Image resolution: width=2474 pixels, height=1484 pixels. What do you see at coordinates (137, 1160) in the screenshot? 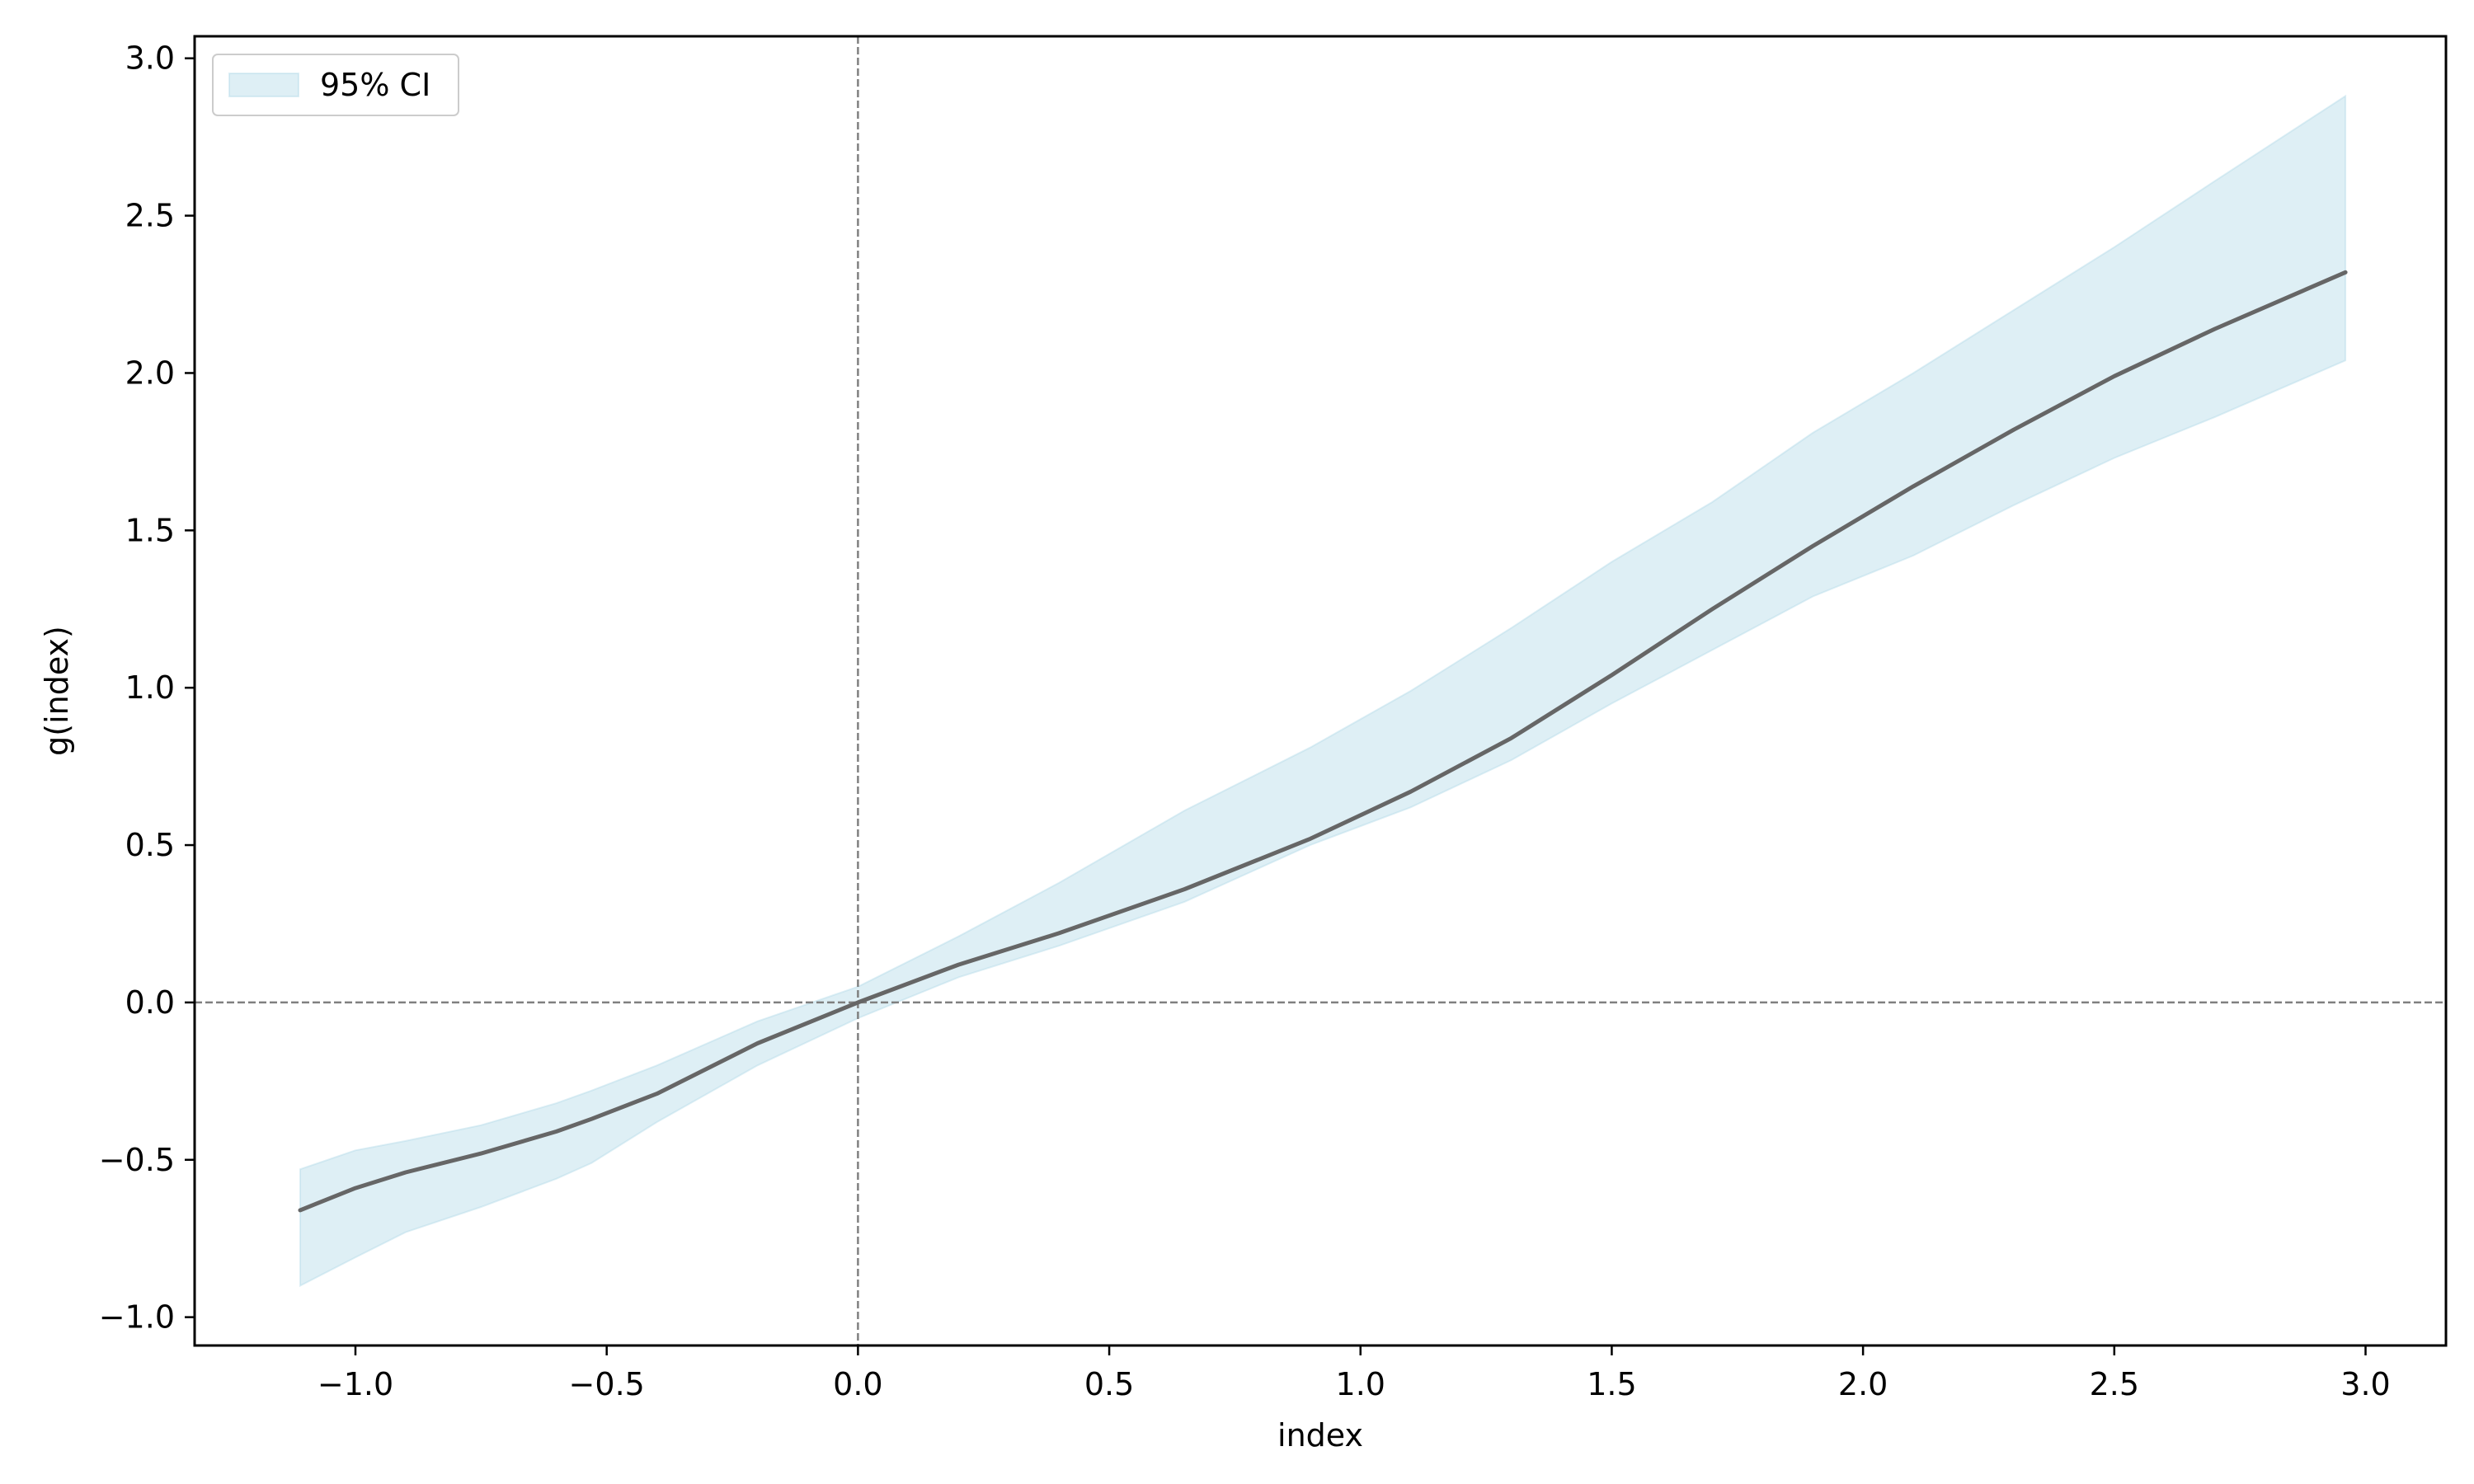
I see `y-tick-label: −0.5` at bounding box center [137, 1160].